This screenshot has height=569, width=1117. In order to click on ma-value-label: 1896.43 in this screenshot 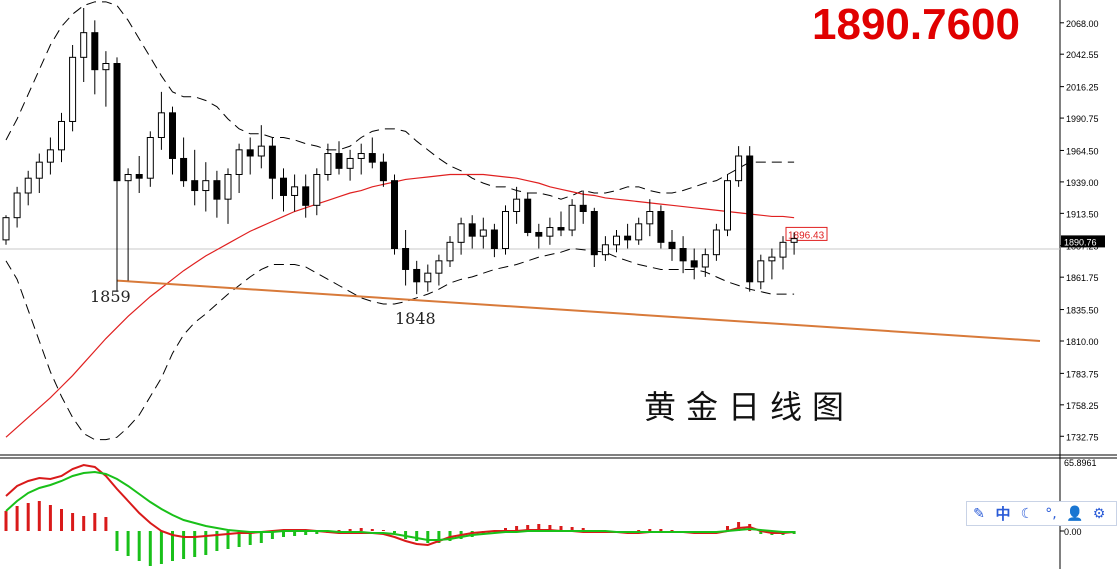, I will do `click(806, 235)`.